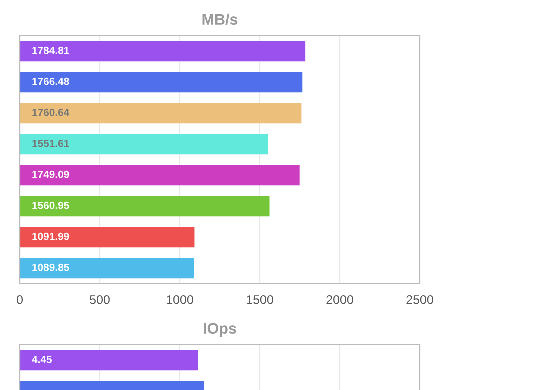 The image size is (560, 390). What do you see at coordinates (51, 82) in the screenshot?
I see `data-label: 1766.48` at bounding box center [51, 82].